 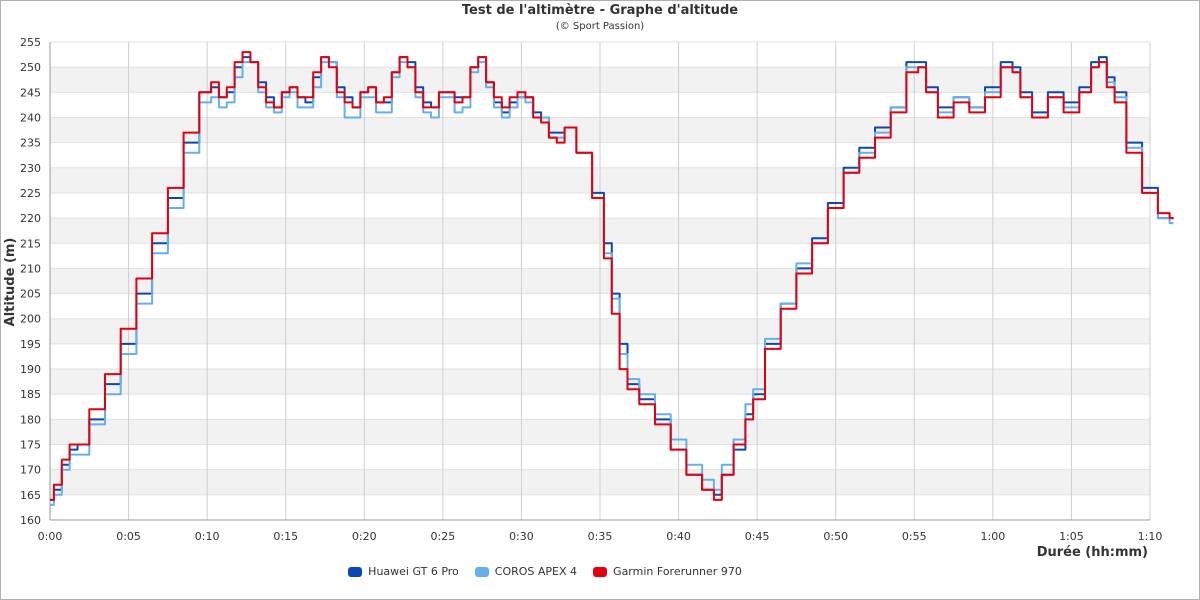 What do you see at coordinates (10, 282) in the screenshot?
I see `y-axis-label: Altitude (m)` at bounding box center [10, 282].